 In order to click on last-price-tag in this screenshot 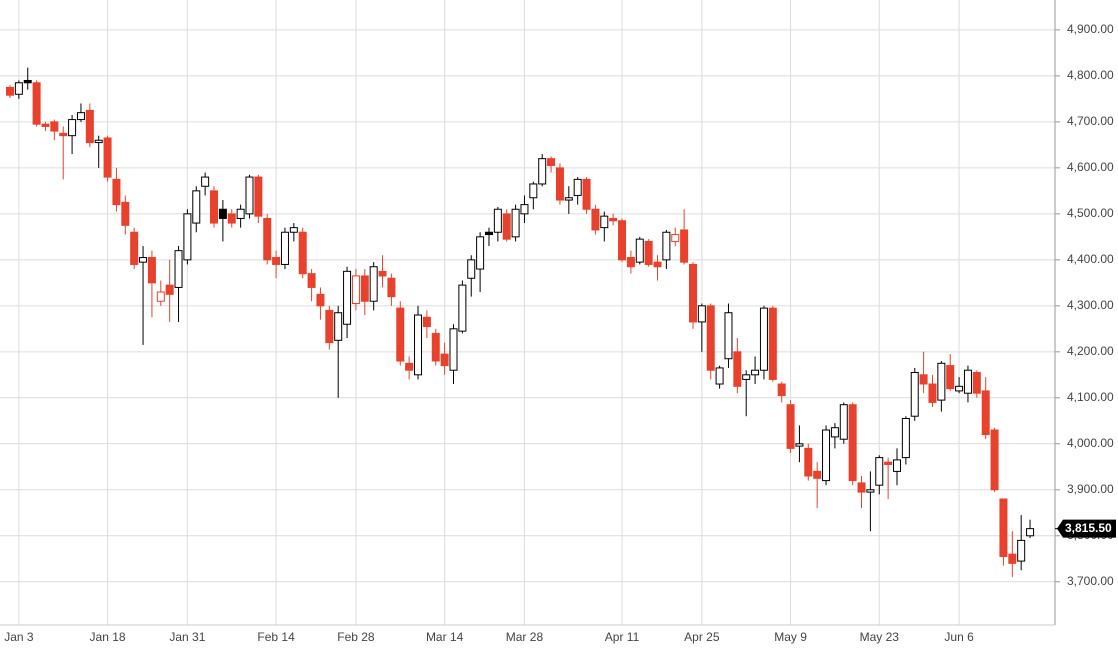, I will do `click(1086, 528)`.